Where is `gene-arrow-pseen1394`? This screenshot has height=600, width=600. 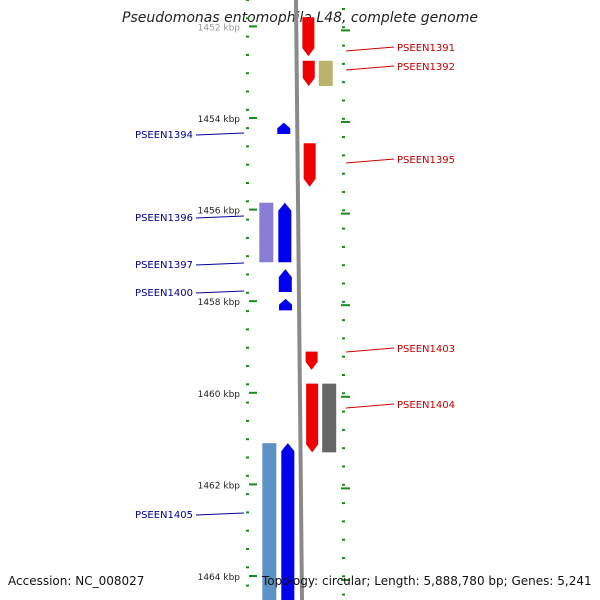 gene-arrow-pseen1394 is located at coordinates (284, 128).